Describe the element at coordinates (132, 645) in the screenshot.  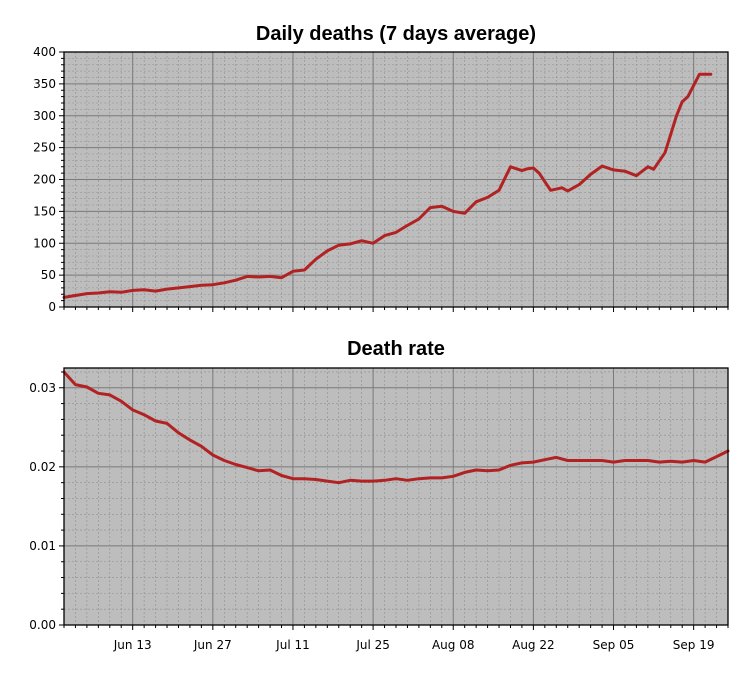
I see `x-tick-label: Jun 13` at that location.